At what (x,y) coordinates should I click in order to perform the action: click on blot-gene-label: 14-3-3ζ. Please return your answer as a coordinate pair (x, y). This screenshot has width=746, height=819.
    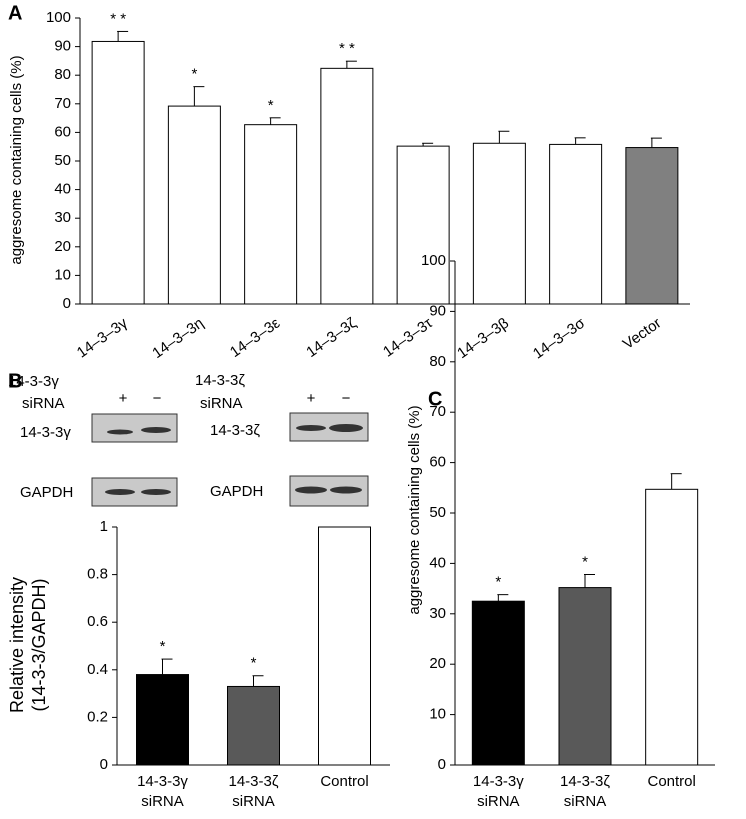
    Looking at the image, I should click on (220, 380).